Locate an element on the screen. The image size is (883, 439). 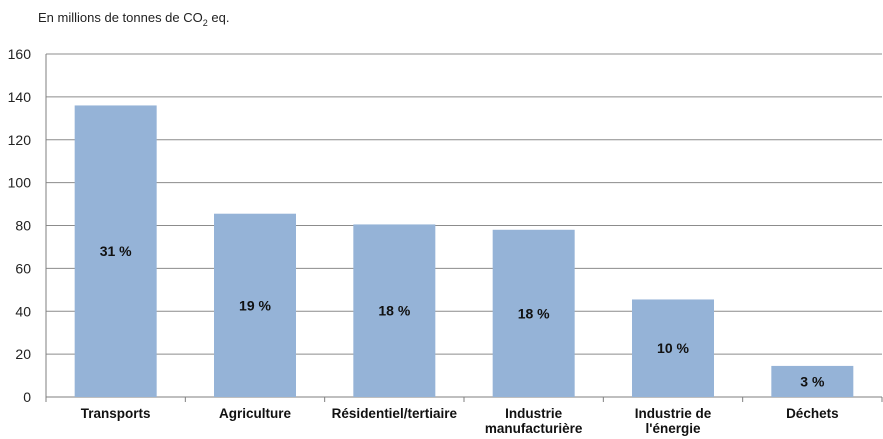
category-label: Industrie is located at coordinates (533, 413).